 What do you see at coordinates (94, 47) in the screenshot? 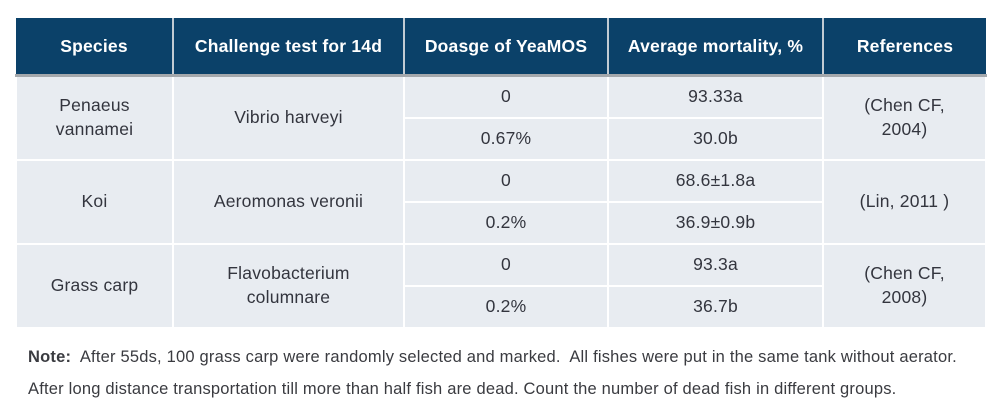
I see `header-species: Species` at bounding box center [94, 47].